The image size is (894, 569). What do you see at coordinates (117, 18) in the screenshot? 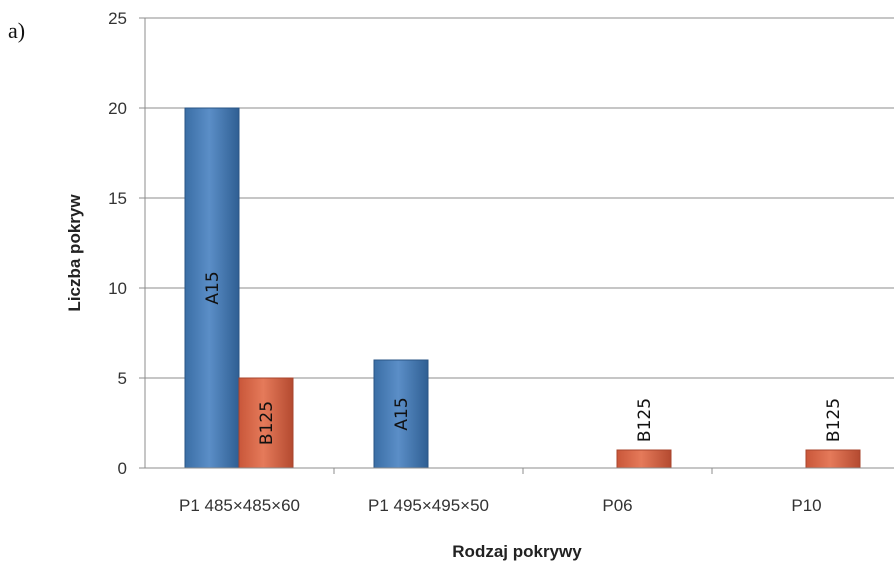
I see `y-tick-label: 25` at bounding box center [117, 18].